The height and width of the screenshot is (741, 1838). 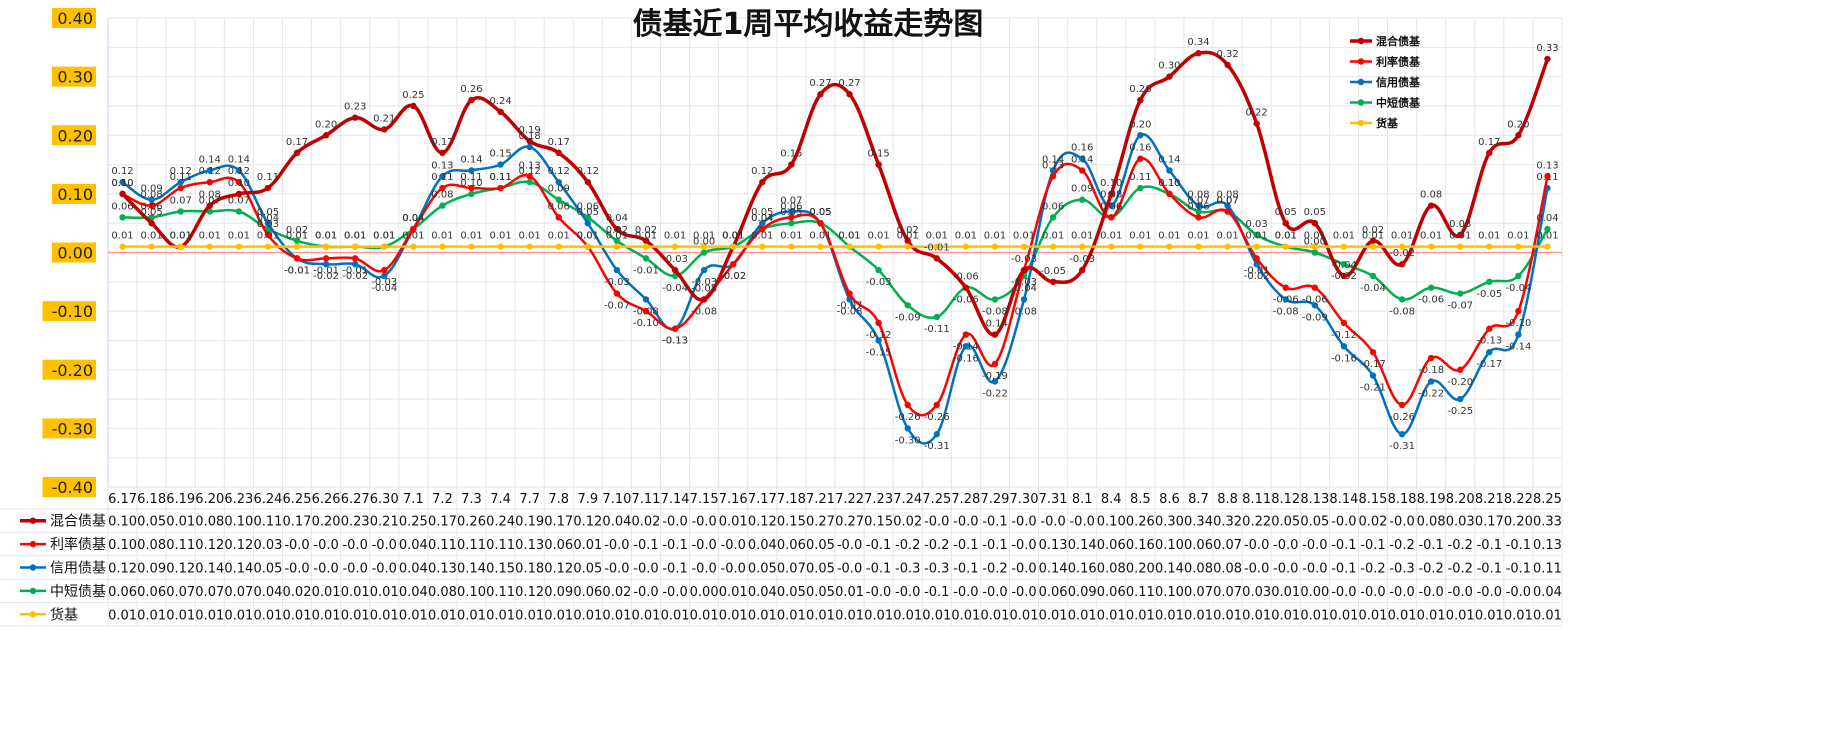 I want to click on table-category-label: 8.14, so click(x=1343, y=499).